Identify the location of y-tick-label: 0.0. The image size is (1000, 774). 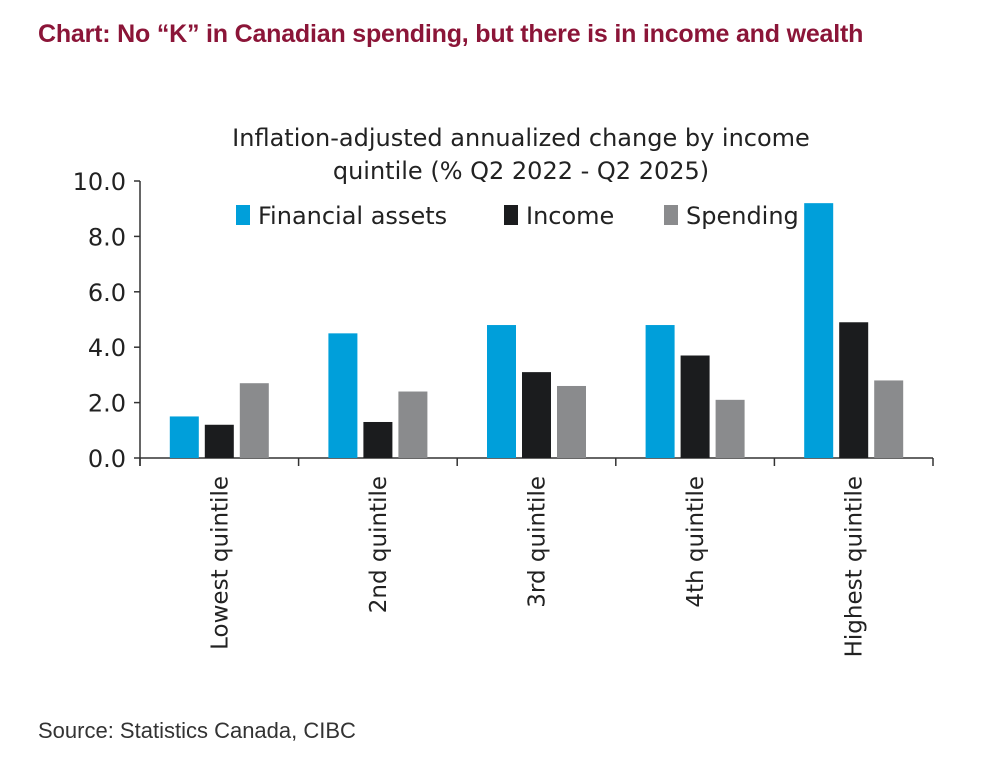
(107, 459).